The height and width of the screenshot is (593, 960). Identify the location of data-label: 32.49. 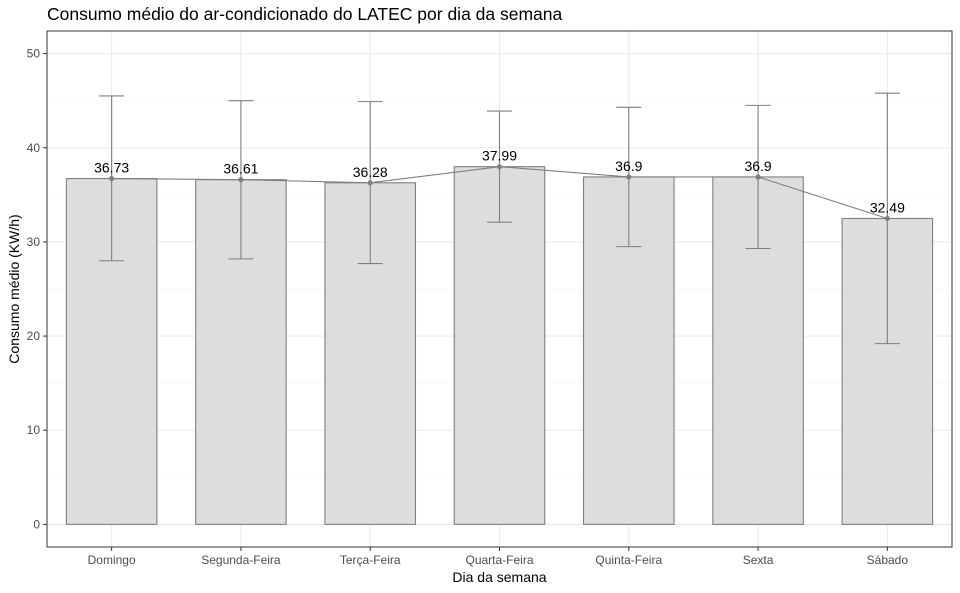
(887, 207).